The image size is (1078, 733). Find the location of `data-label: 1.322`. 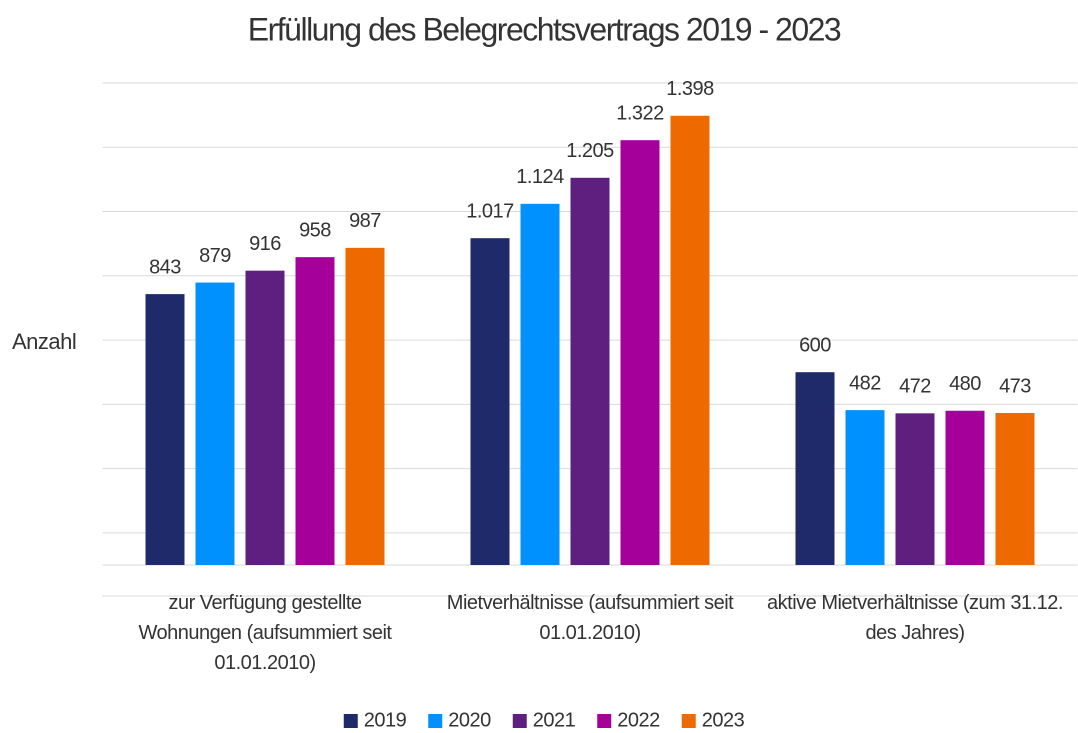

data-label: 1.322 is located at coordinates (640, 113).